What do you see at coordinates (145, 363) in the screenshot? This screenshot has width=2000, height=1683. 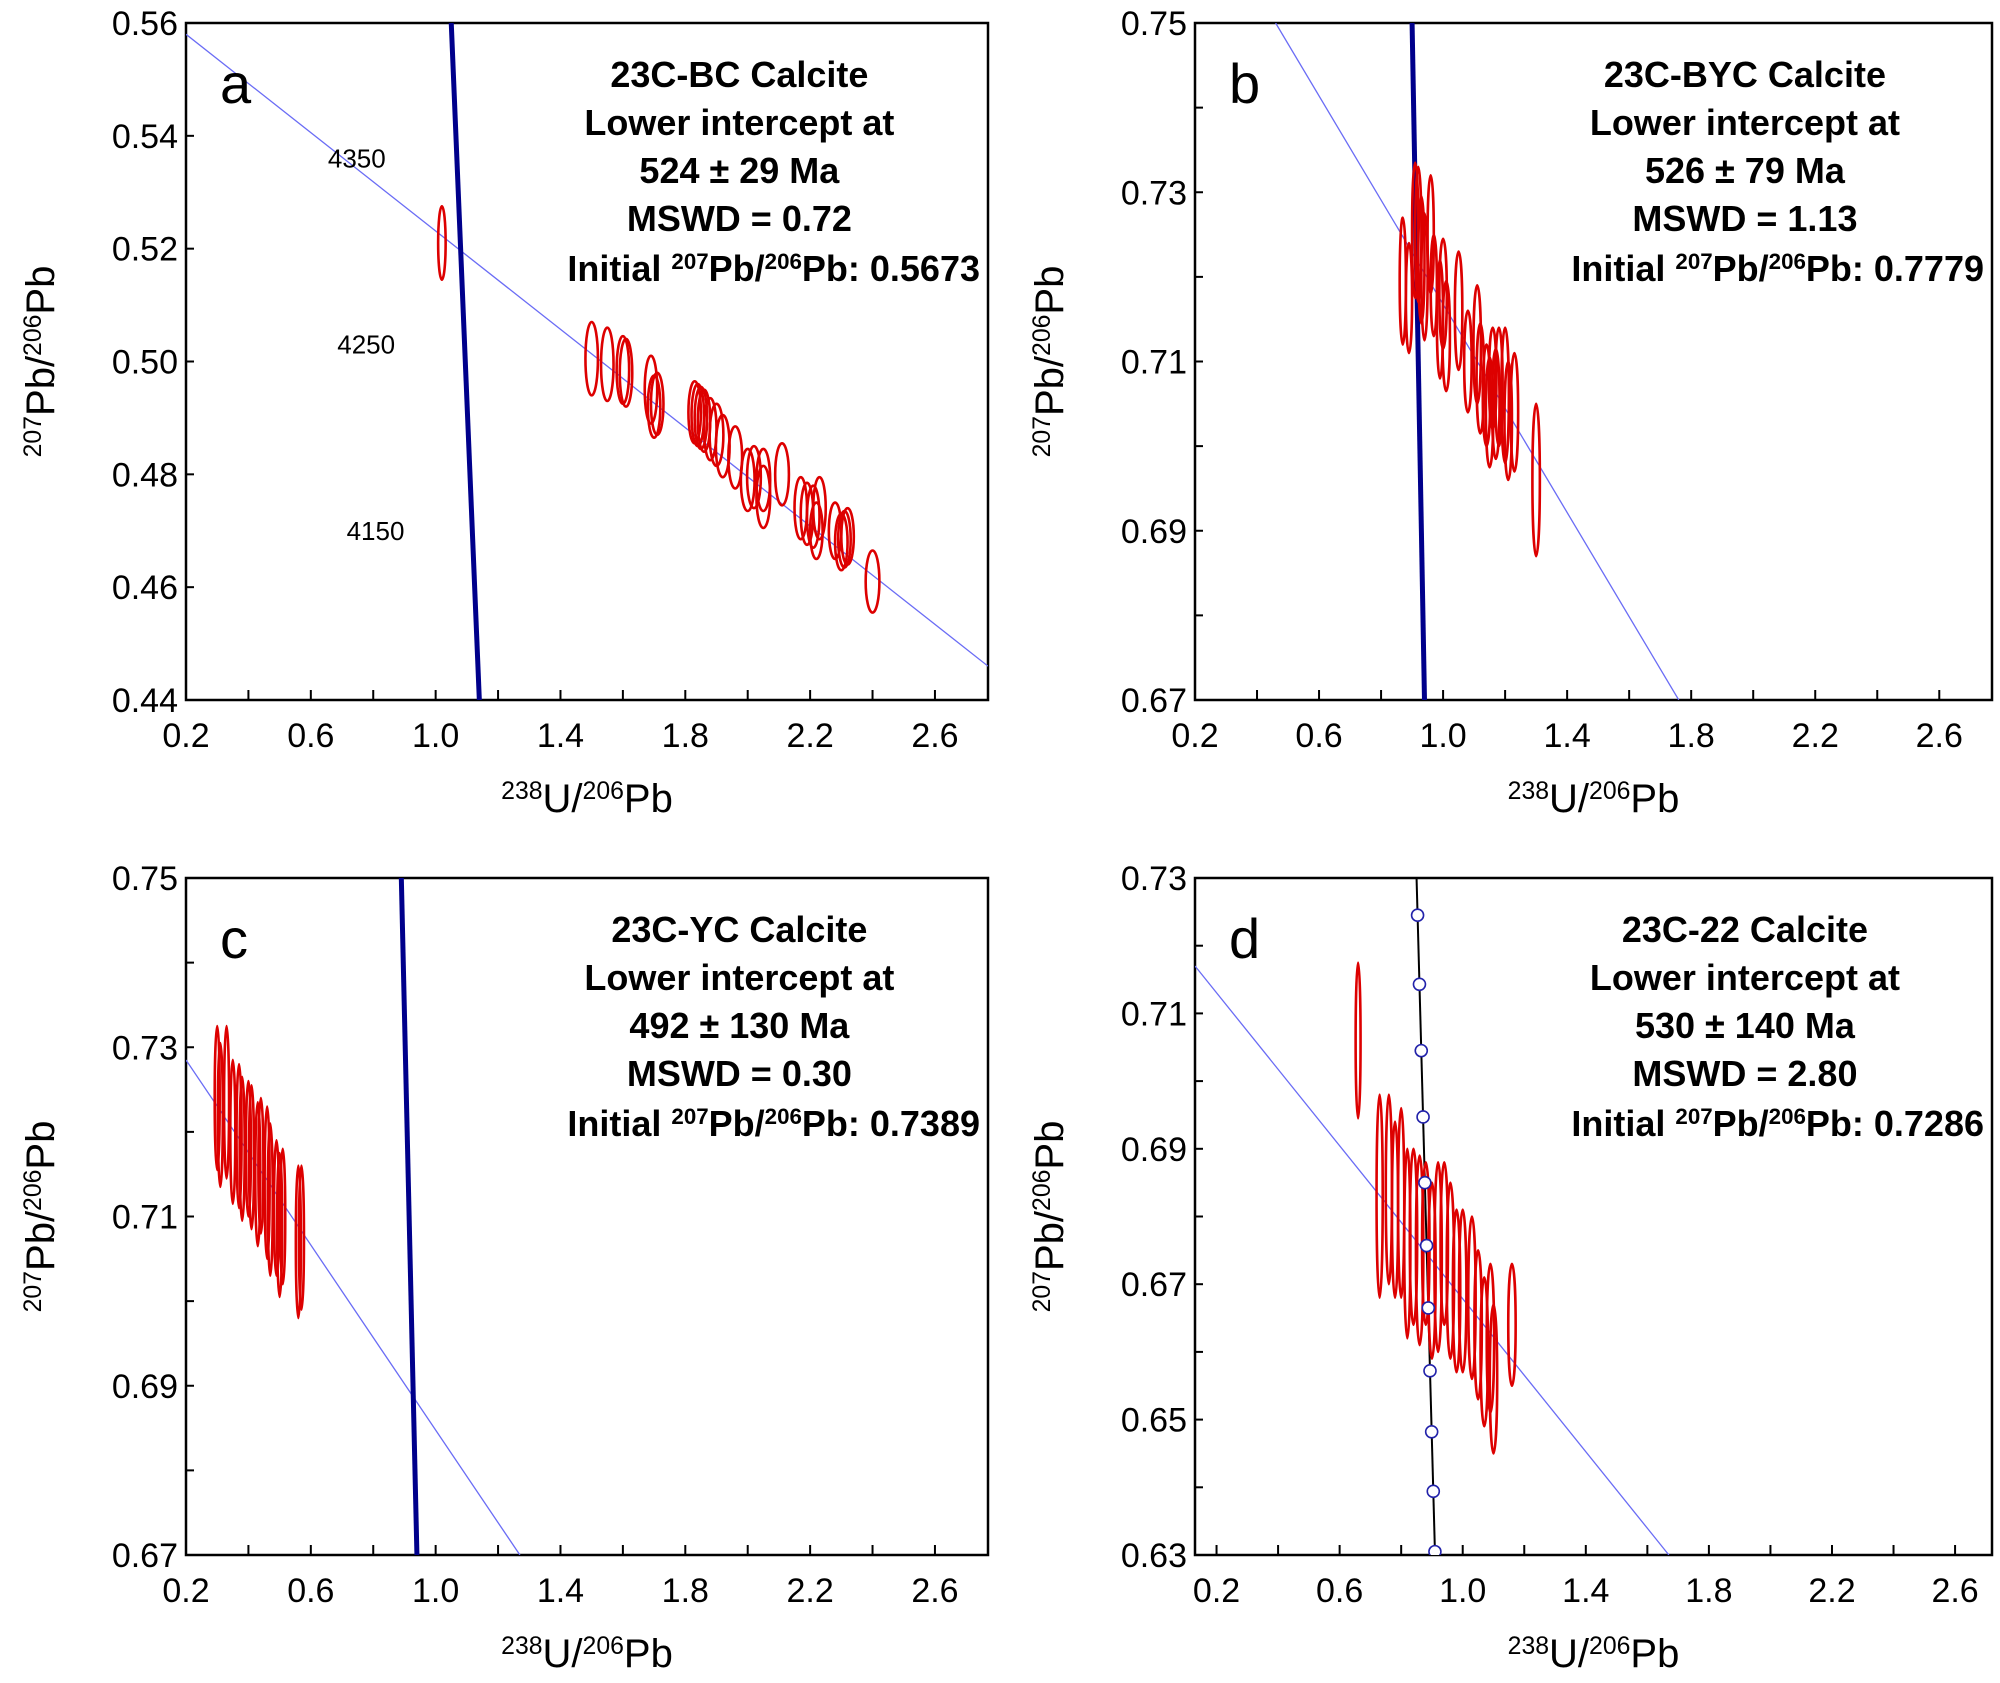 I see `y-tick-label: 0.50` at bounding box center [145, 363].